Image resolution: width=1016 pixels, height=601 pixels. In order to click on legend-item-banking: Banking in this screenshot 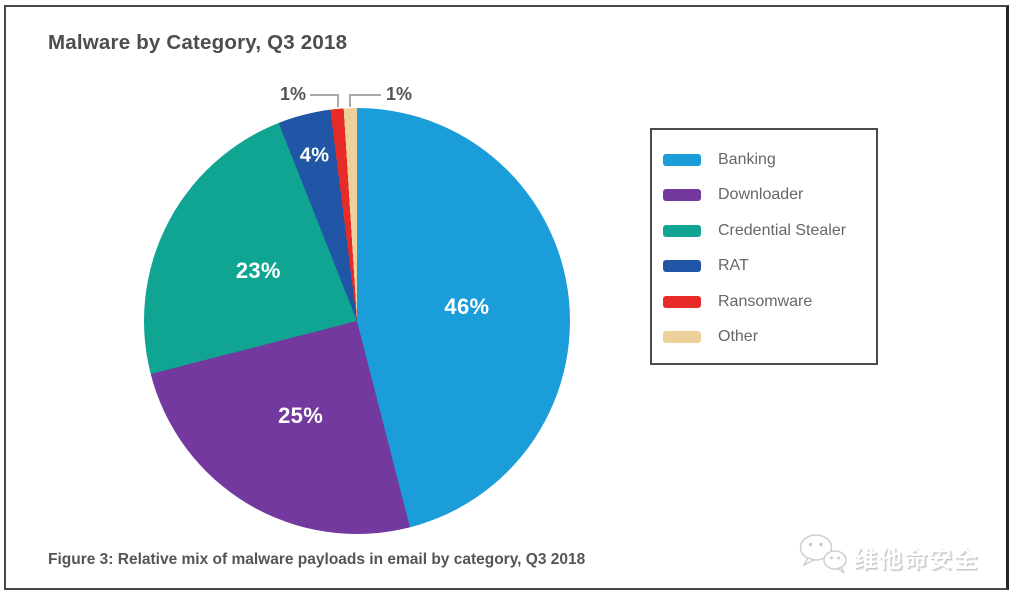, I will do `click(769, 160)`.